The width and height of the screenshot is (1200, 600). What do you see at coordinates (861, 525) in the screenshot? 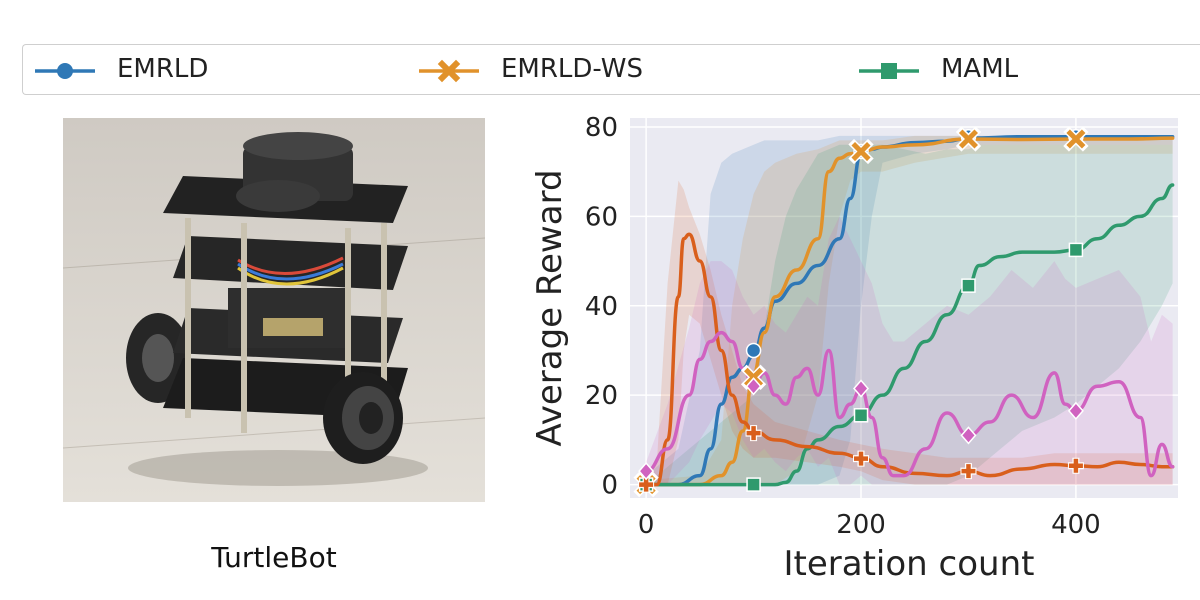
I see `x-tick-label: 200` at bounding box center [861, 525].